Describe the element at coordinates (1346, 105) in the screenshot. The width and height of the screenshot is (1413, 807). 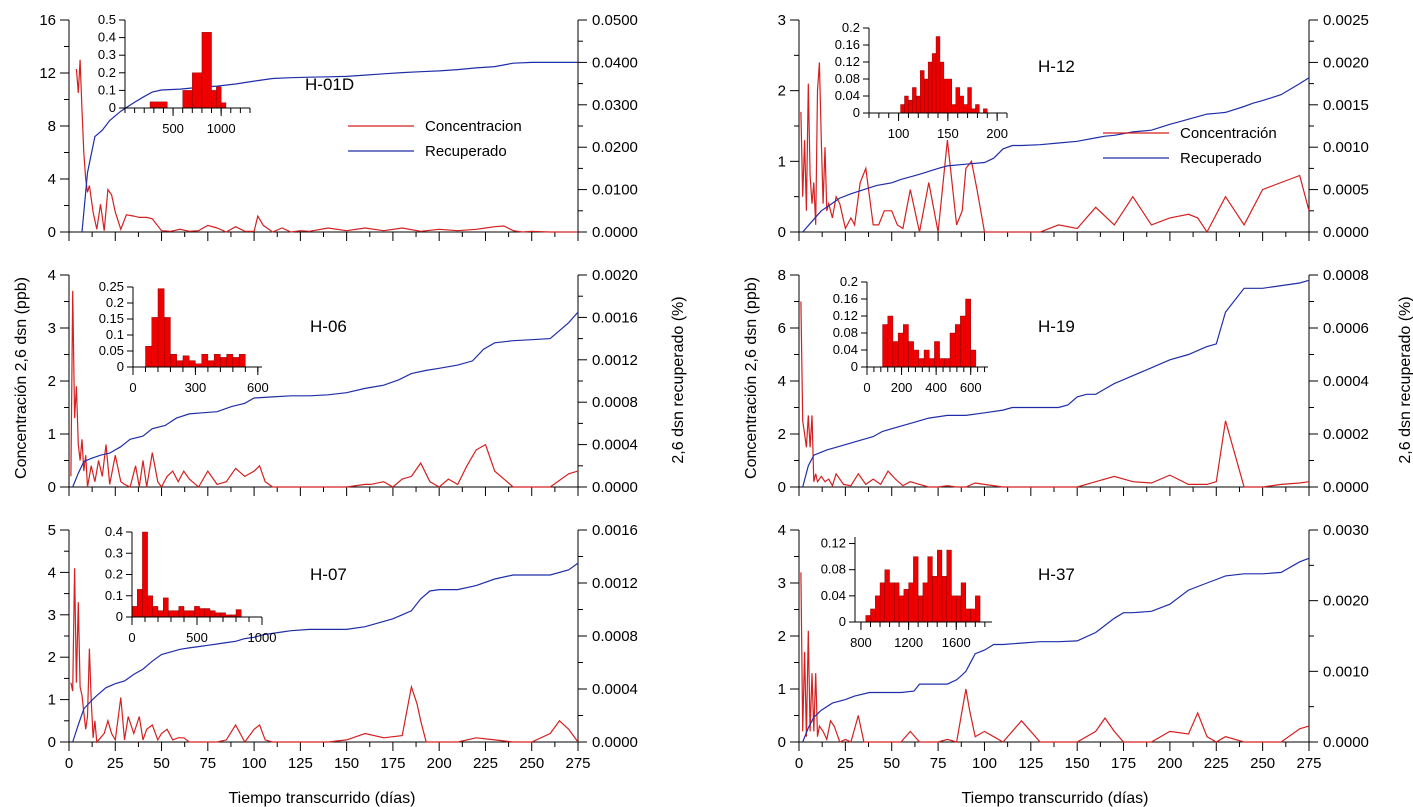
I see `y-right-tick-label: 0.0015` at that location.